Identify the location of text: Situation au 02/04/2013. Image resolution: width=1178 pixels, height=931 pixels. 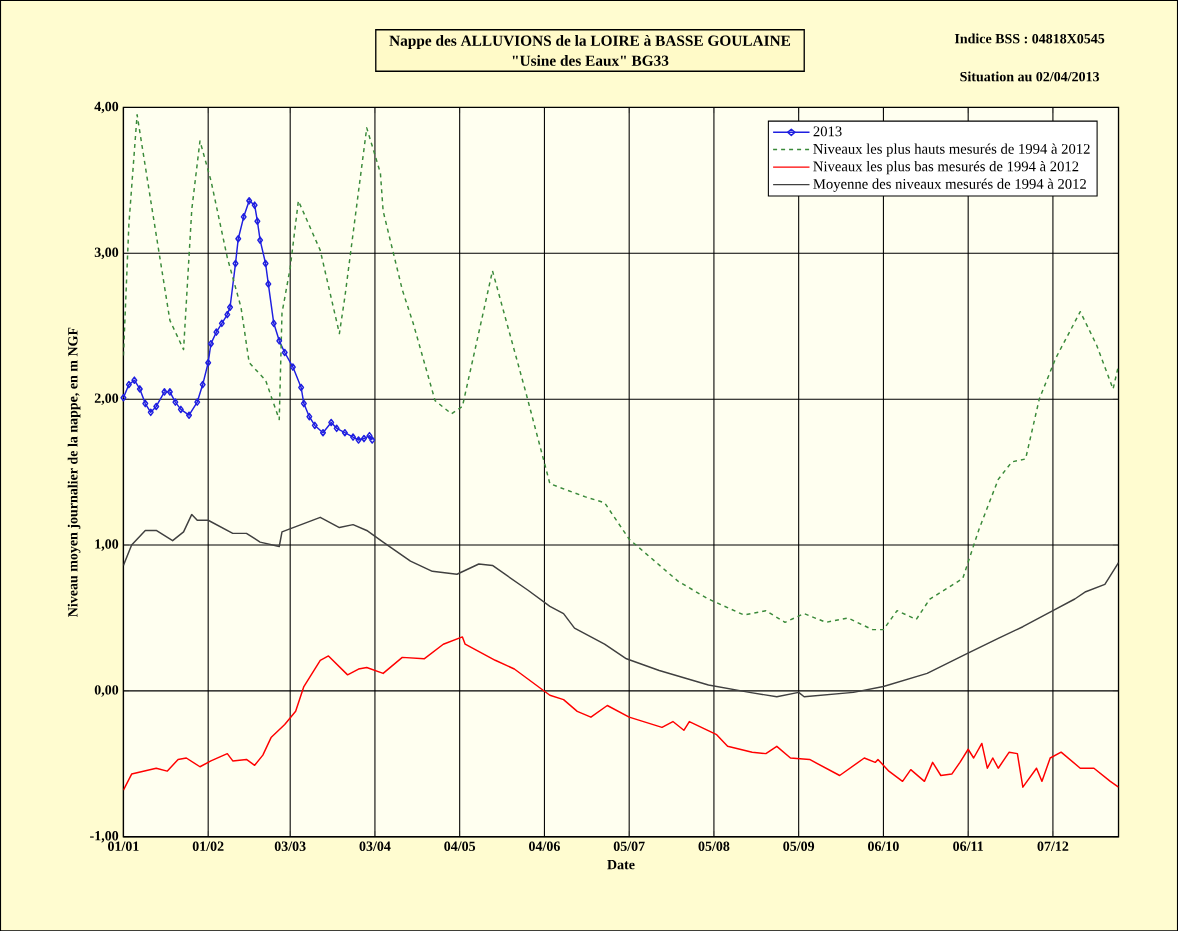
(1030, 76).